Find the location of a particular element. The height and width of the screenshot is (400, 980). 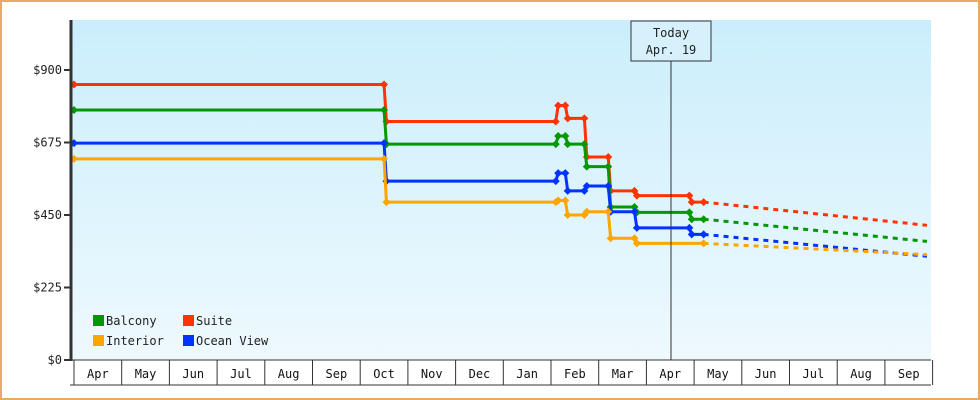

today-marker: Today Apr. 19 is located at coordinates (671, 190).